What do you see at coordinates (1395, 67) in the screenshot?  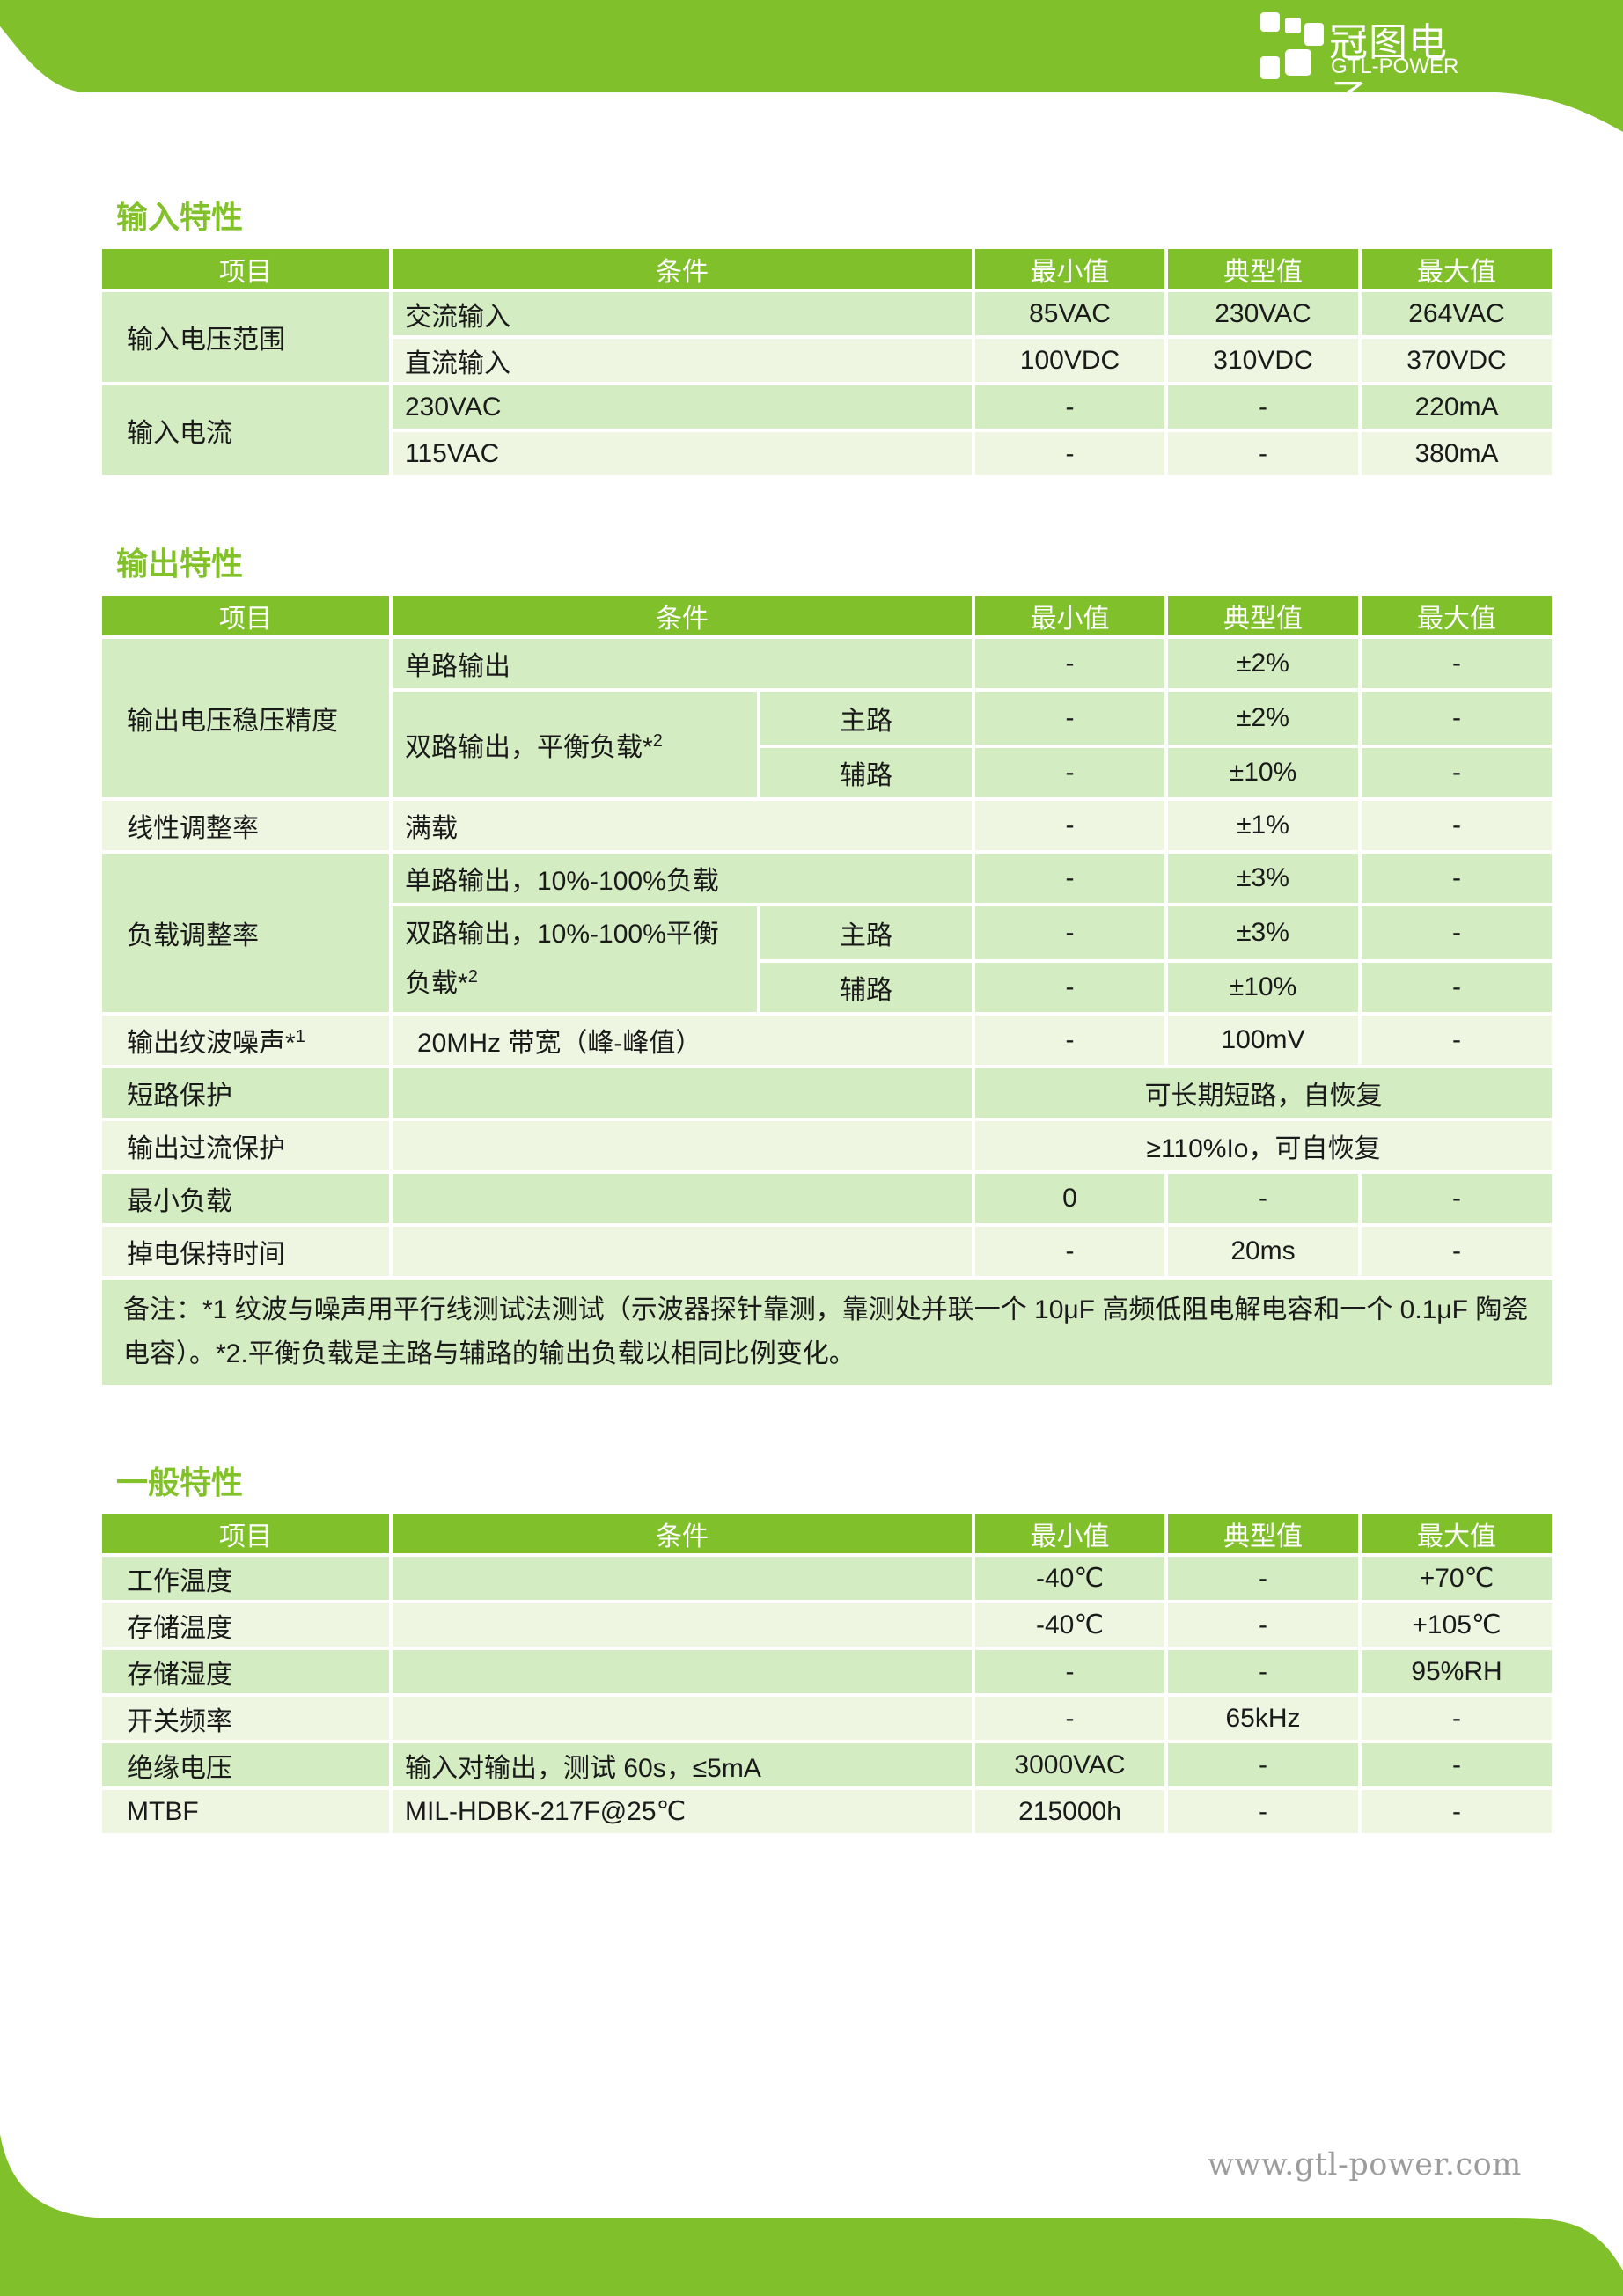 I see `brand-name-en: GTL-POWER` at bounding box center [1395, 67].